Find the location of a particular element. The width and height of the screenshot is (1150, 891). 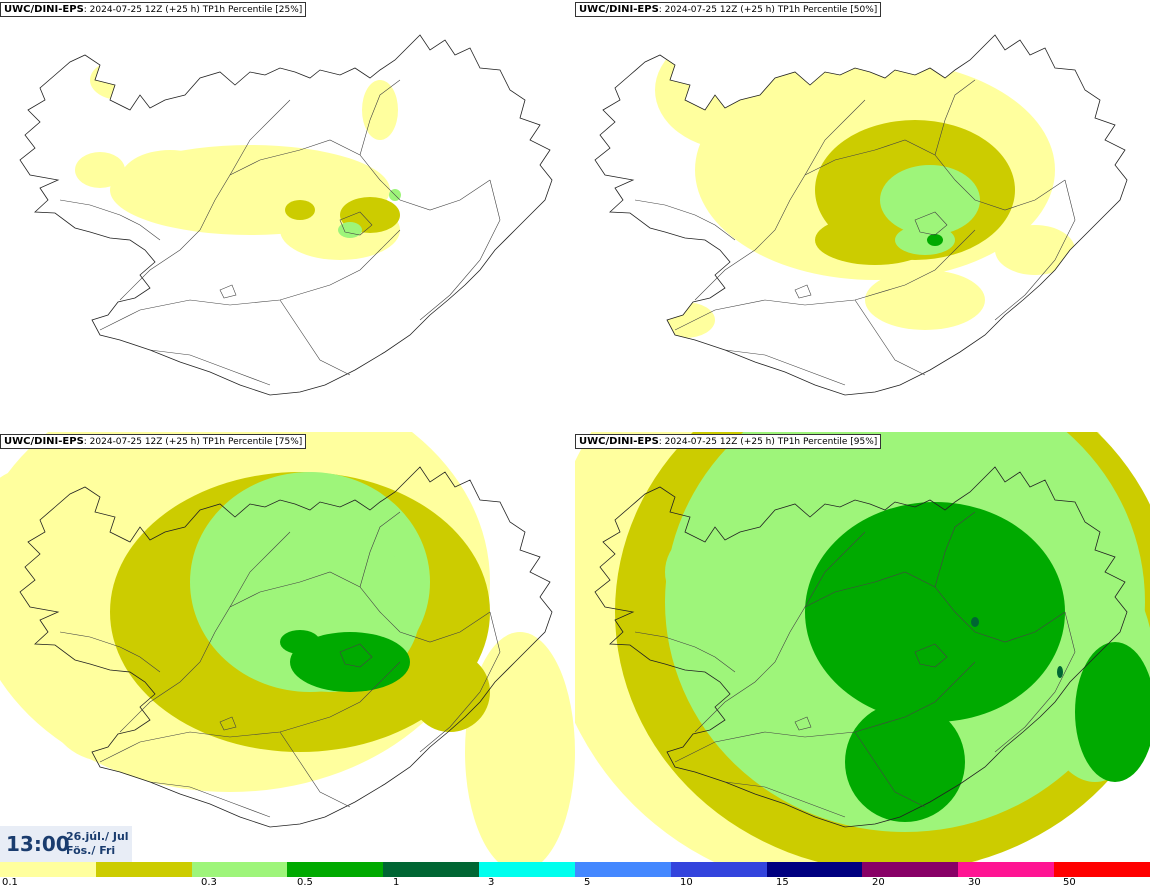

valid-time: 13:00 is located at coordinates (38, 844).